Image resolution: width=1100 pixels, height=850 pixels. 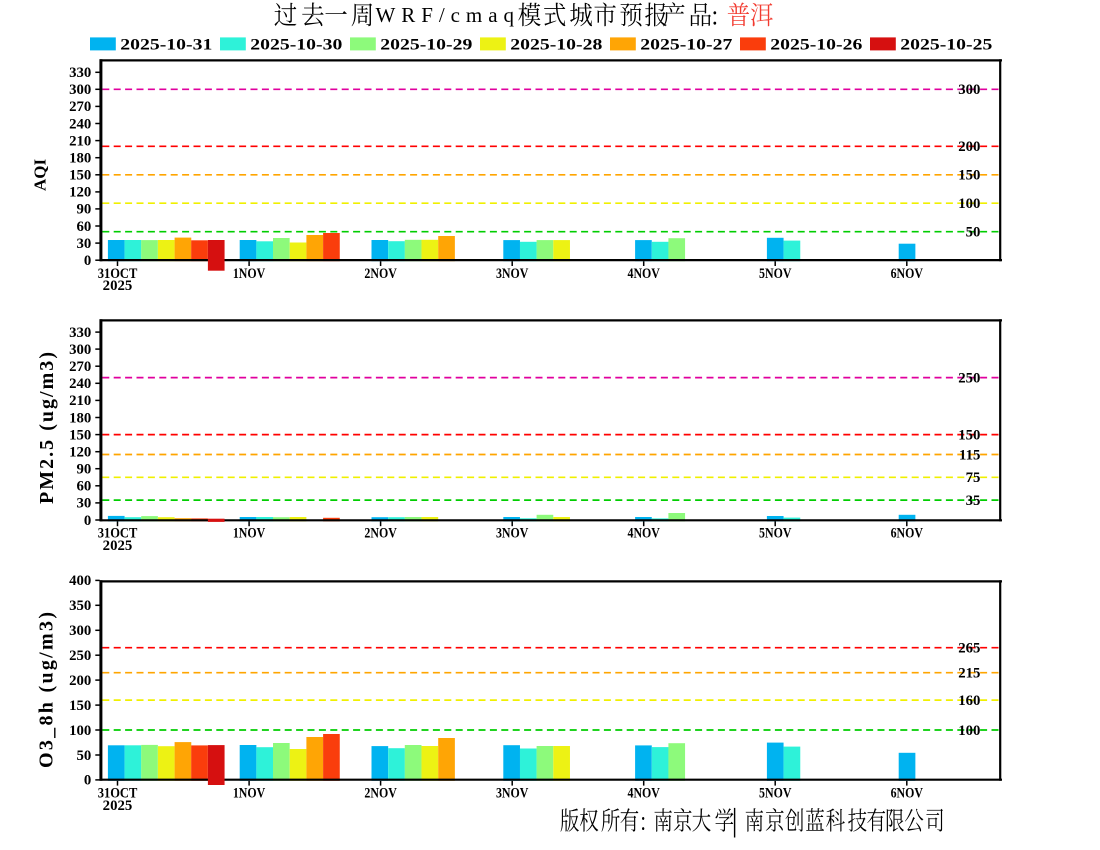 I want to click on svg-text: 75, so click(x=973, y=478).